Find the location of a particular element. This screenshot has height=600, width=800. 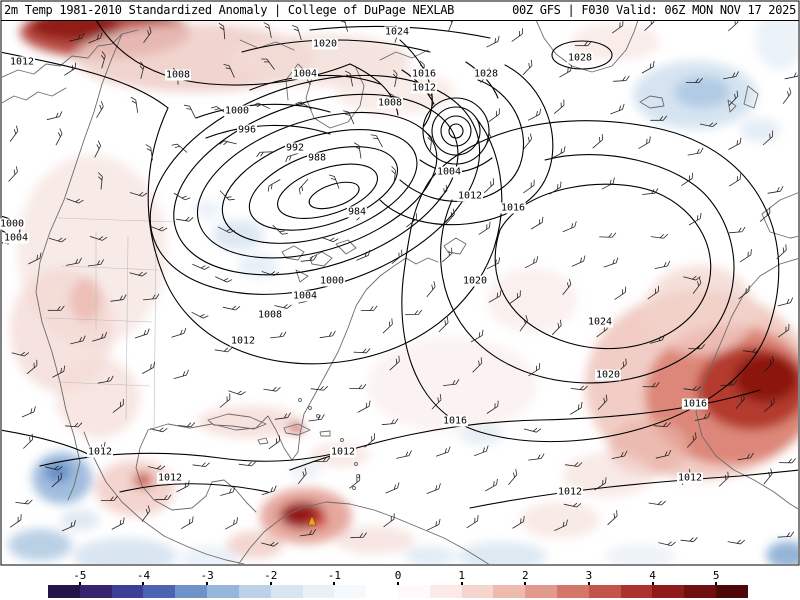

colorbar-tick-label: 5 is located at coordinates (716, 575).